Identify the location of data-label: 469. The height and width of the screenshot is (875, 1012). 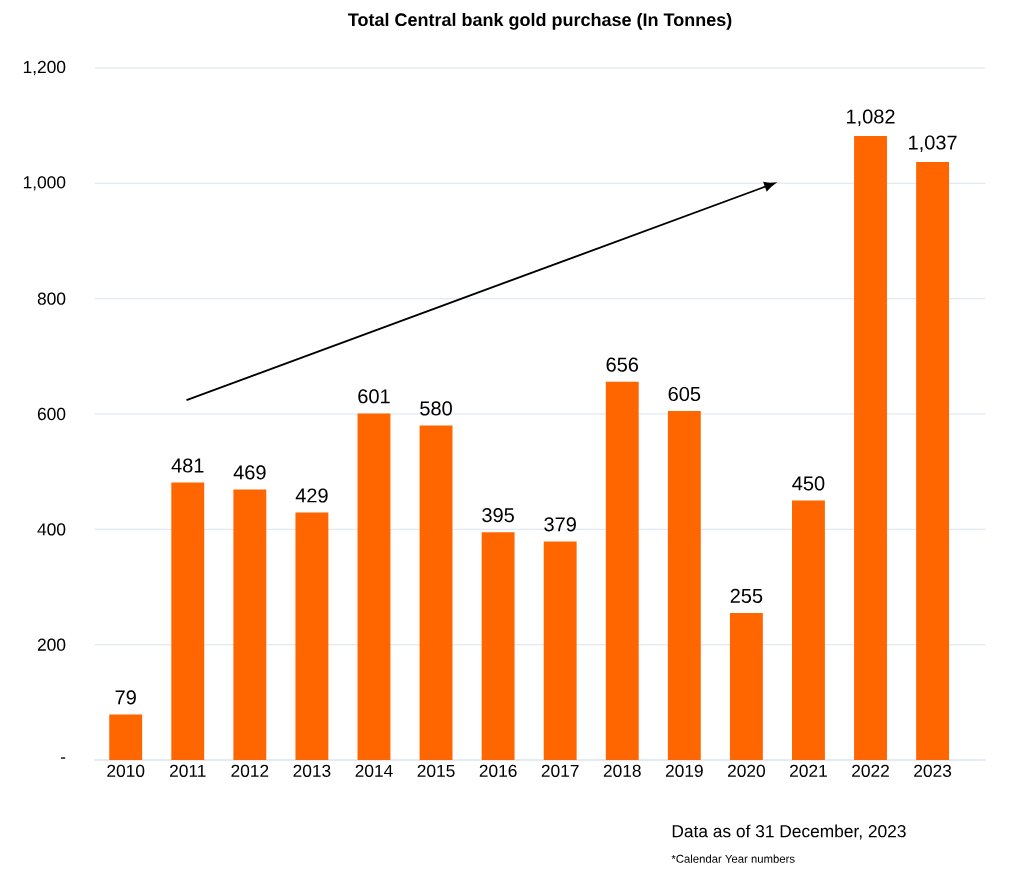
(249, 472).